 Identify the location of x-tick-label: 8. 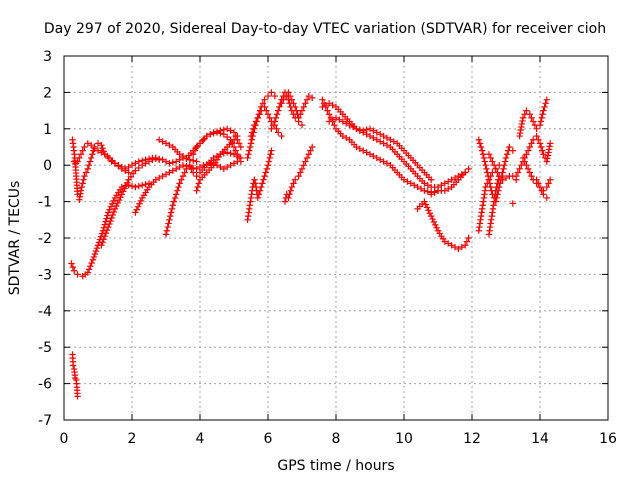
(336, 439).